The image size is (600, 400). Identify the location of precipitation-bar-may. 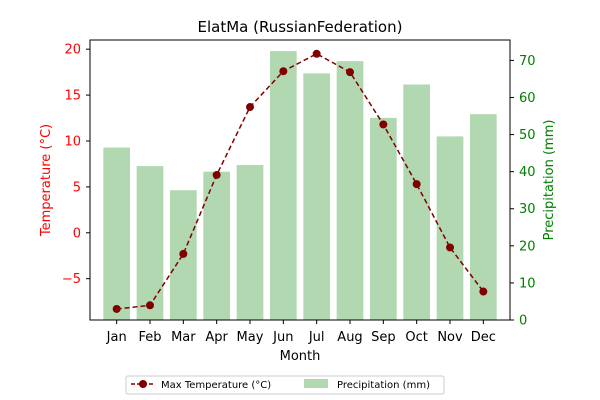
(250, 242).